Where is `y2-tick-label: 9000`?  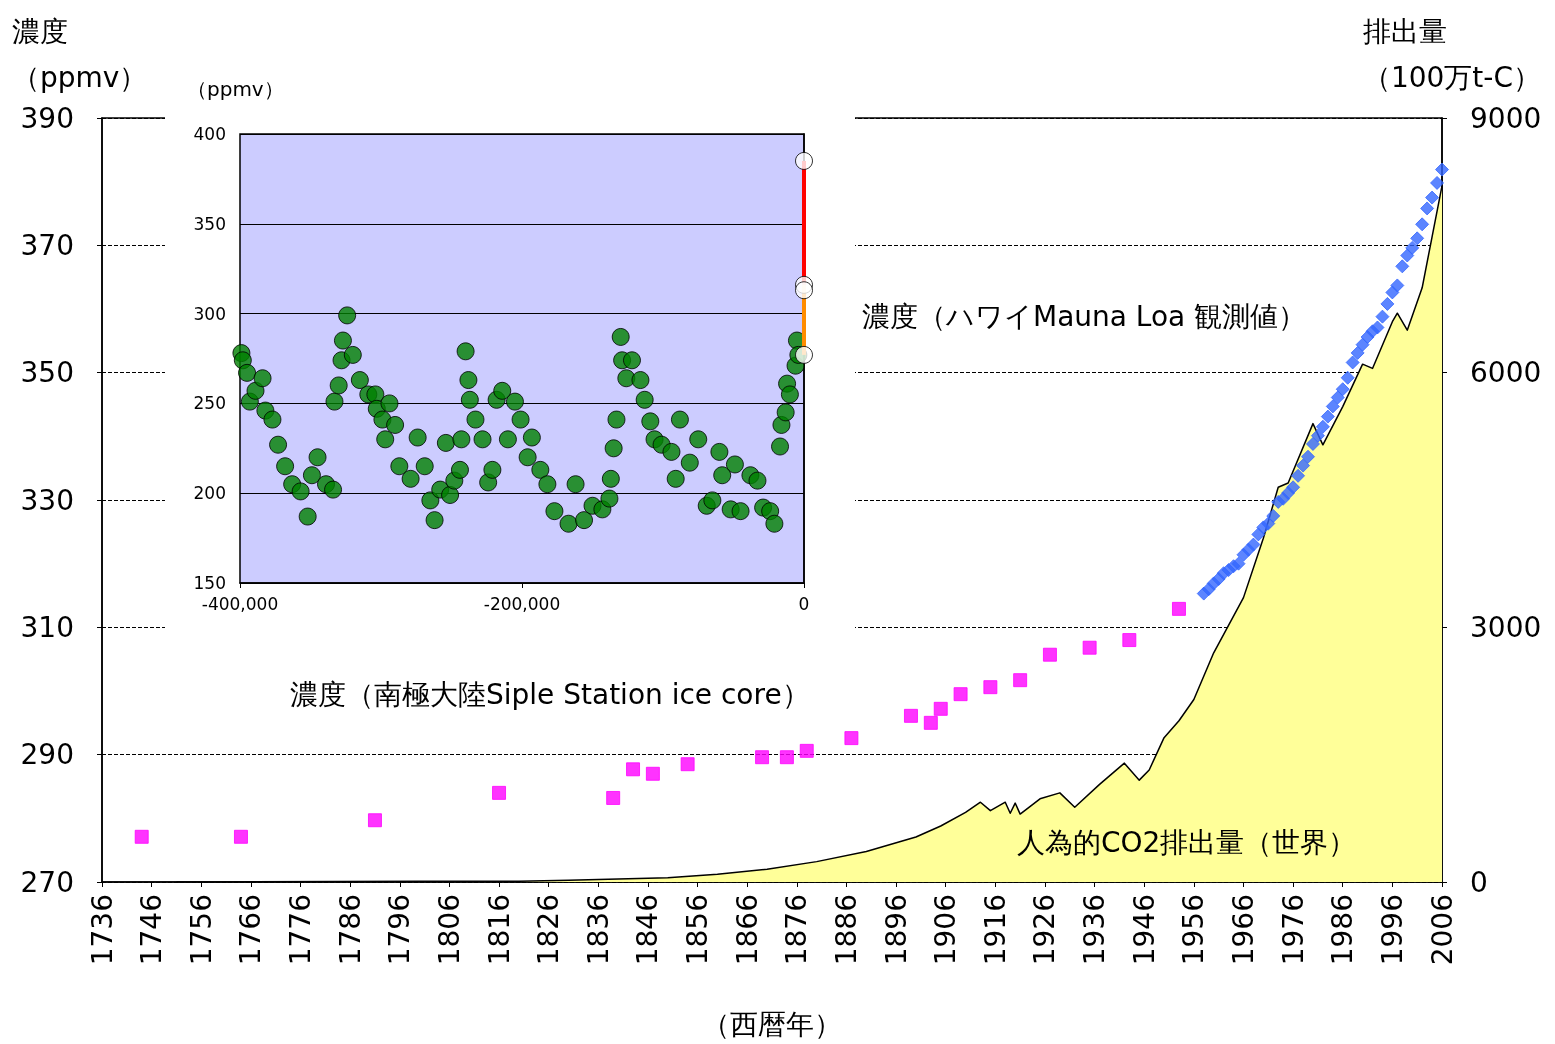 y2-tick-label: 9000 is located at coordinates (1506, 118).